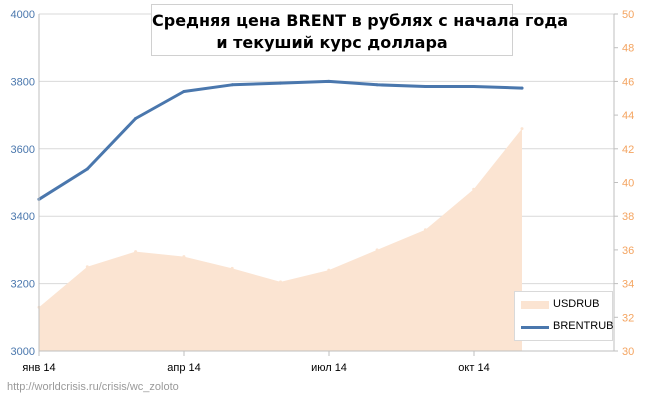 The height and width of the screenshot is (401, 659). Describe the element at coordinates (473, 368) in the screenshot. I see `x-axis-tick-label: окт 14` at that location.